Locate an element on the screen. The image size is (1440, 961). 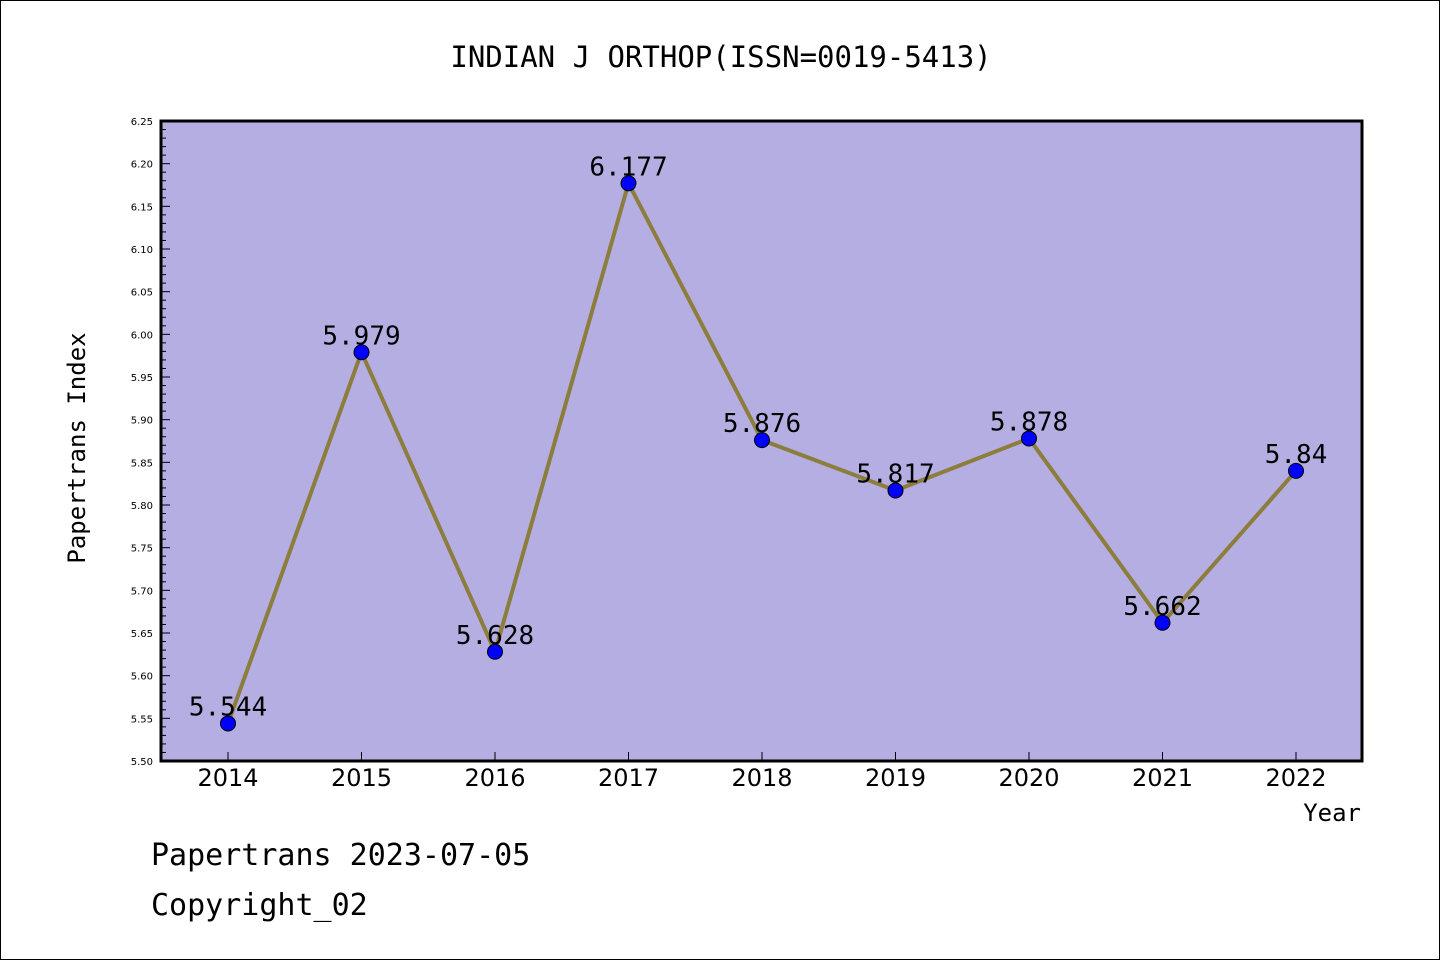
y-tick-label: 5.85 is located at coordinates (142, 463).